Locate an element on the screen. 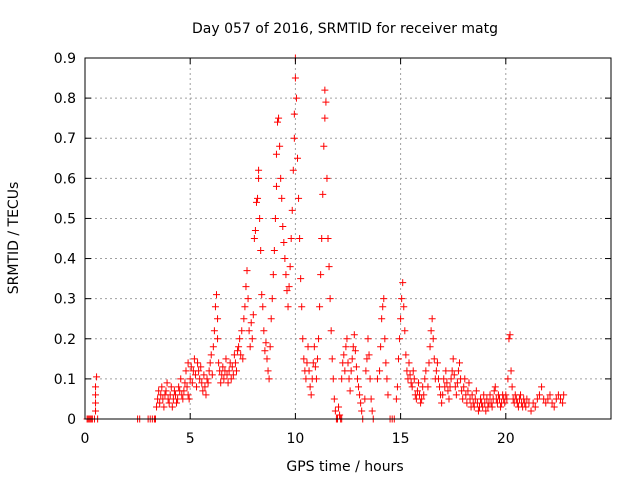 The height and width of the screenshot is (480, 640). x-tick-label: 20 is located at coordinates (506, 439).